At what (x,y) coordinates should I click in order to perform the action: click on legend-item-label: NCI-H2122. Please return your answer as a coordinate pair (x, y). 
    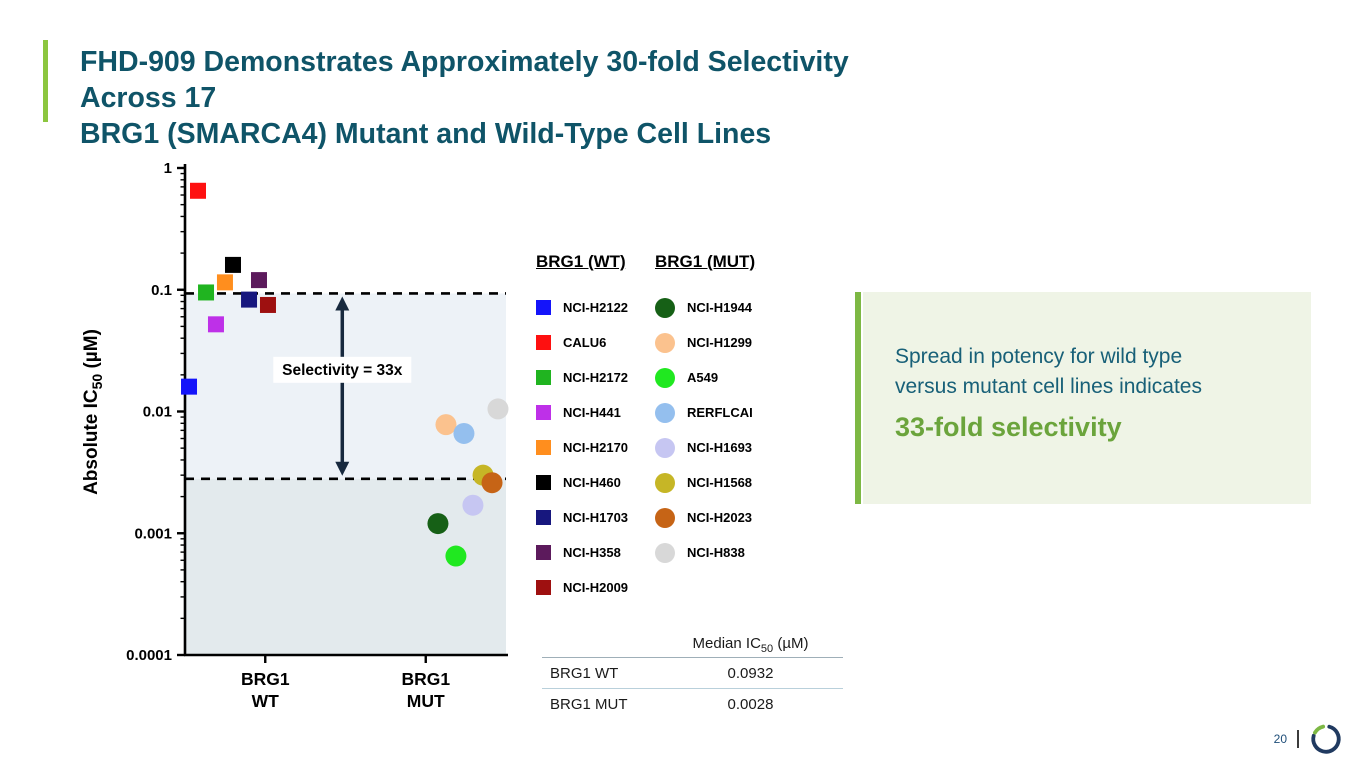
    Looking at the image, I should click on (596, 307).